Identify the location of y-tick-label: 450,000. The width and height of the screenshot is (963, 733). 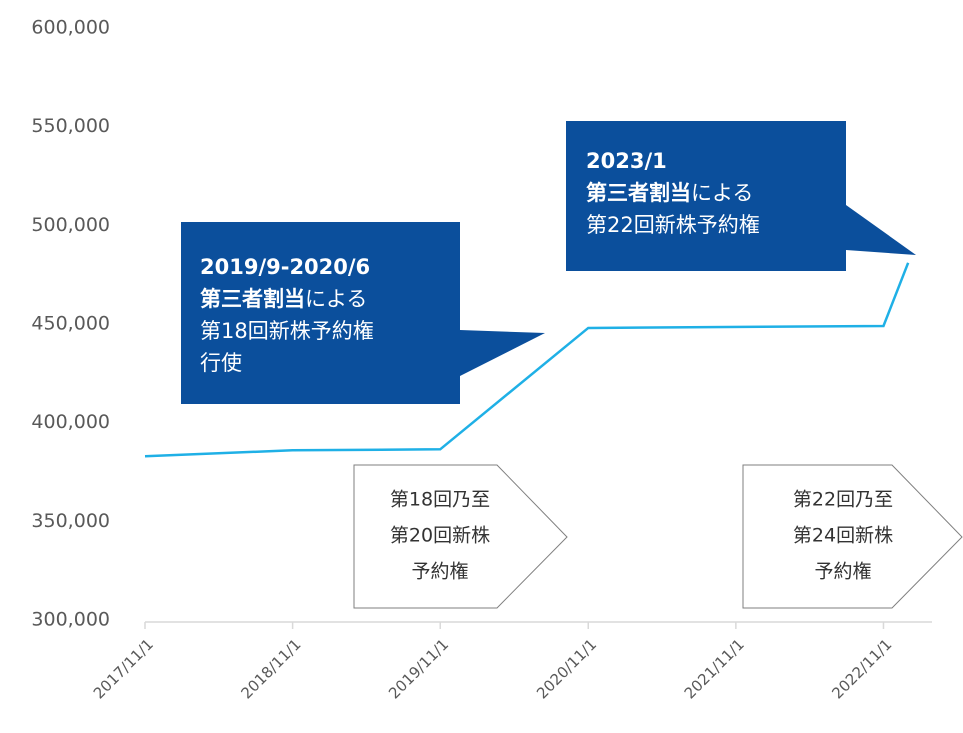
(70, 324).